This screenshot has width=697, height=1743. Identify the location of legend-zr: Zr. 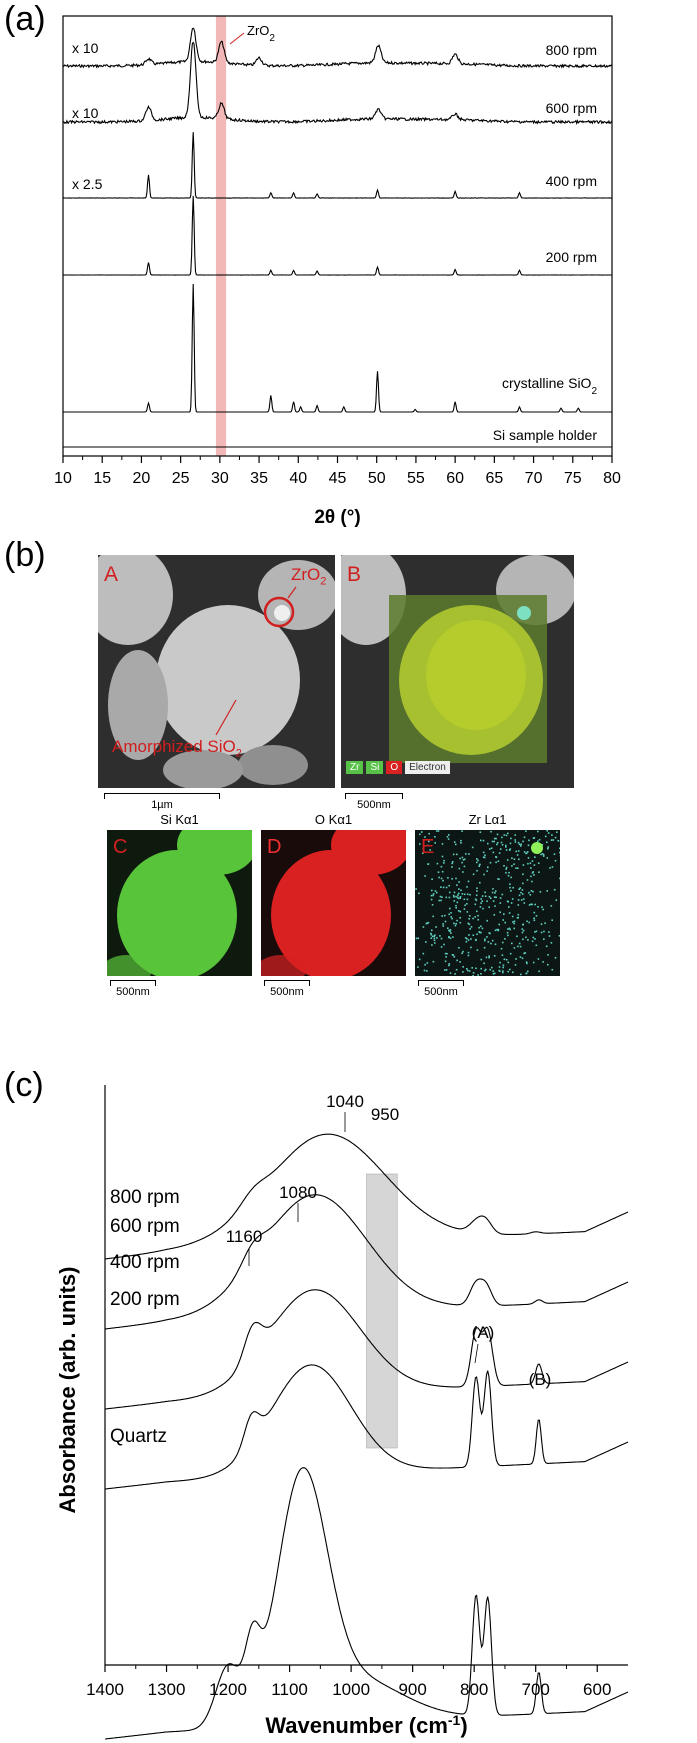
(355, 767).